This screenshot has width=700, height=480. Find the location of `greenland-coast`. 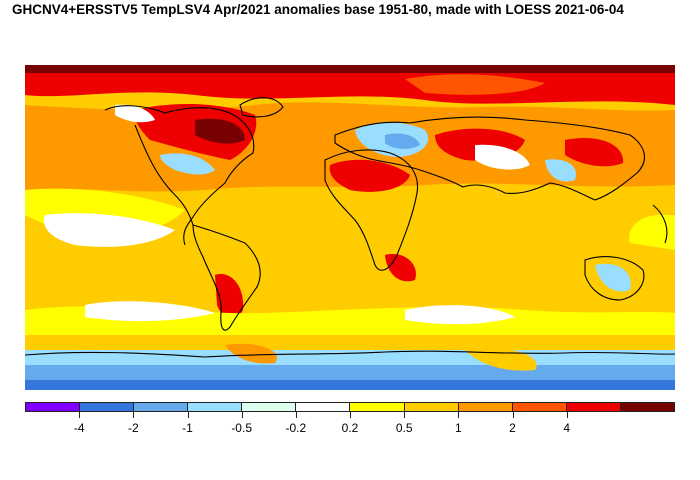

greenland-coast is located at coordinates (261, 107).